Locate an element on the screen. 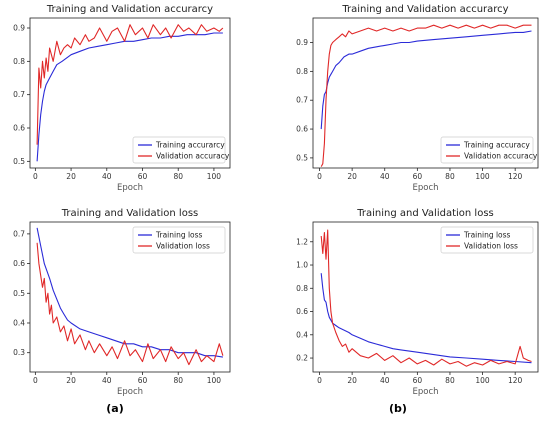 The width and height of the screenshot is (550, 425). y-tick-label: 1.2 is located at coordinates (302, 241).